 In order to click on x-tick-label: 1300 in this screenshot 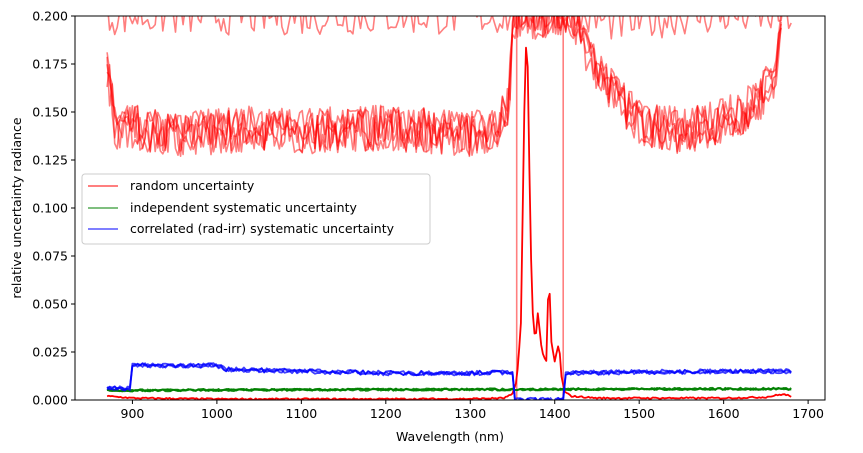, I will do `click(470, 413)`.